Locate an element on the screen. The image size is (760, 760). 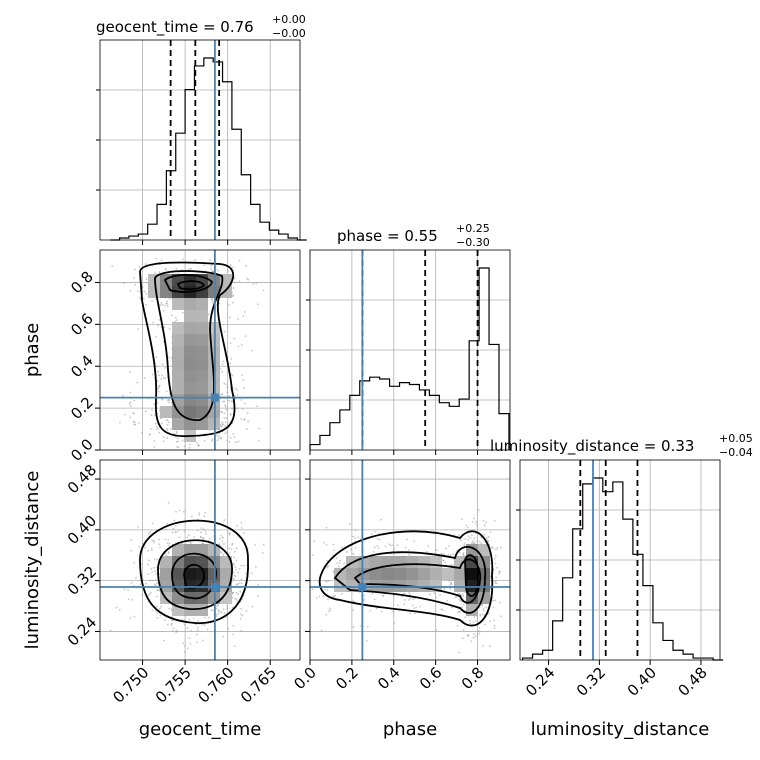
y-tick-label: 0.32 is located at coordinates (82, 580).